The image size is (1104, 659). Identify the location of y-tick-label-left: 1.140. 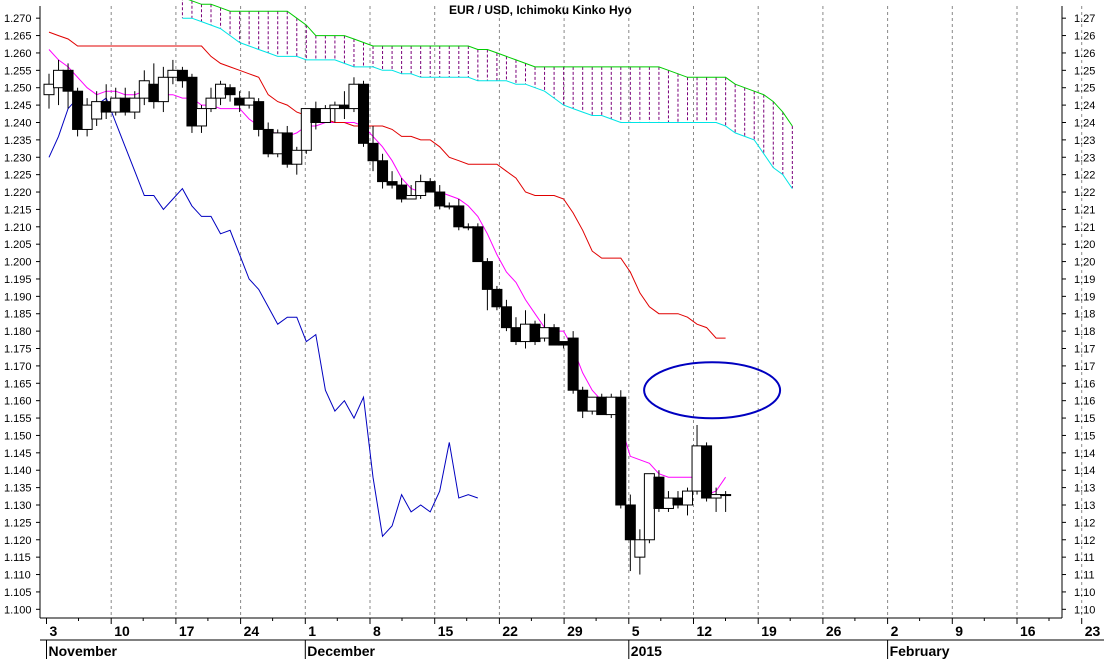
(18, 471).